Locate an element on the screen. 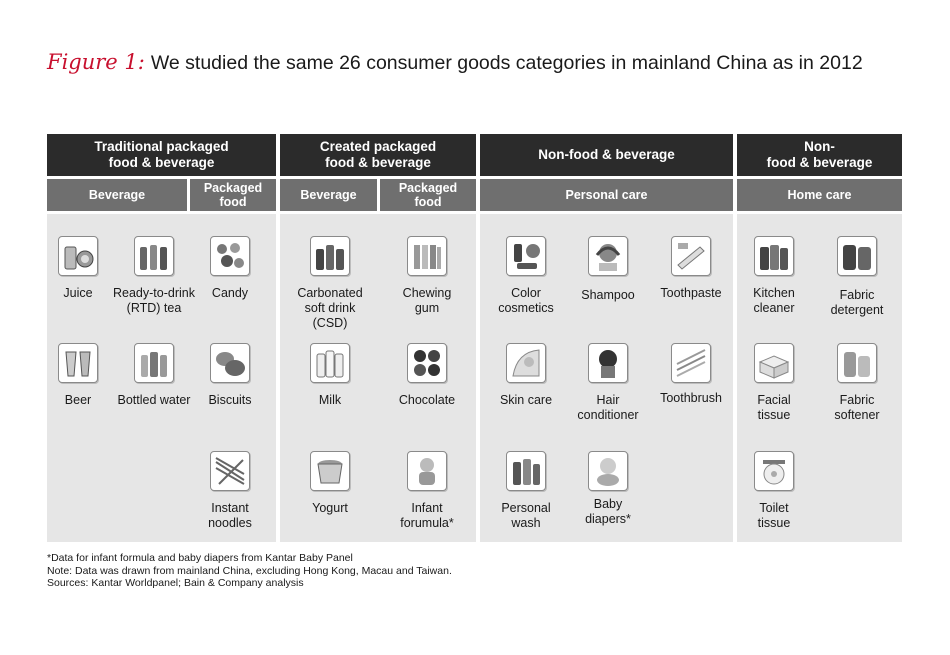 The width and height of the screenshot is (950, 655). tea-bottles-icon is located at coordinates (154, 256).